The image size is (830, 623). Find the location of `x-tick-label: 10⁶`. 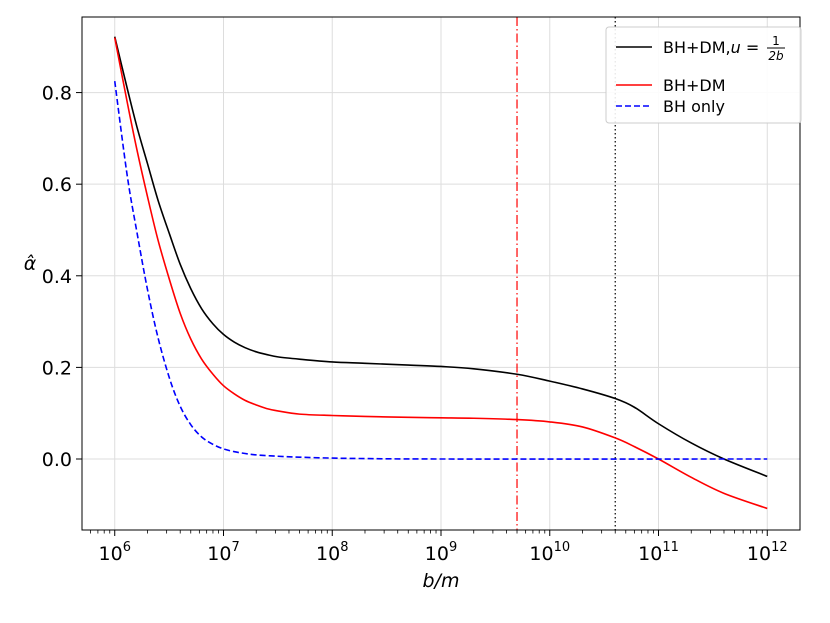

x-tick-label: 10⁶ is located at coordinates (115, 552).